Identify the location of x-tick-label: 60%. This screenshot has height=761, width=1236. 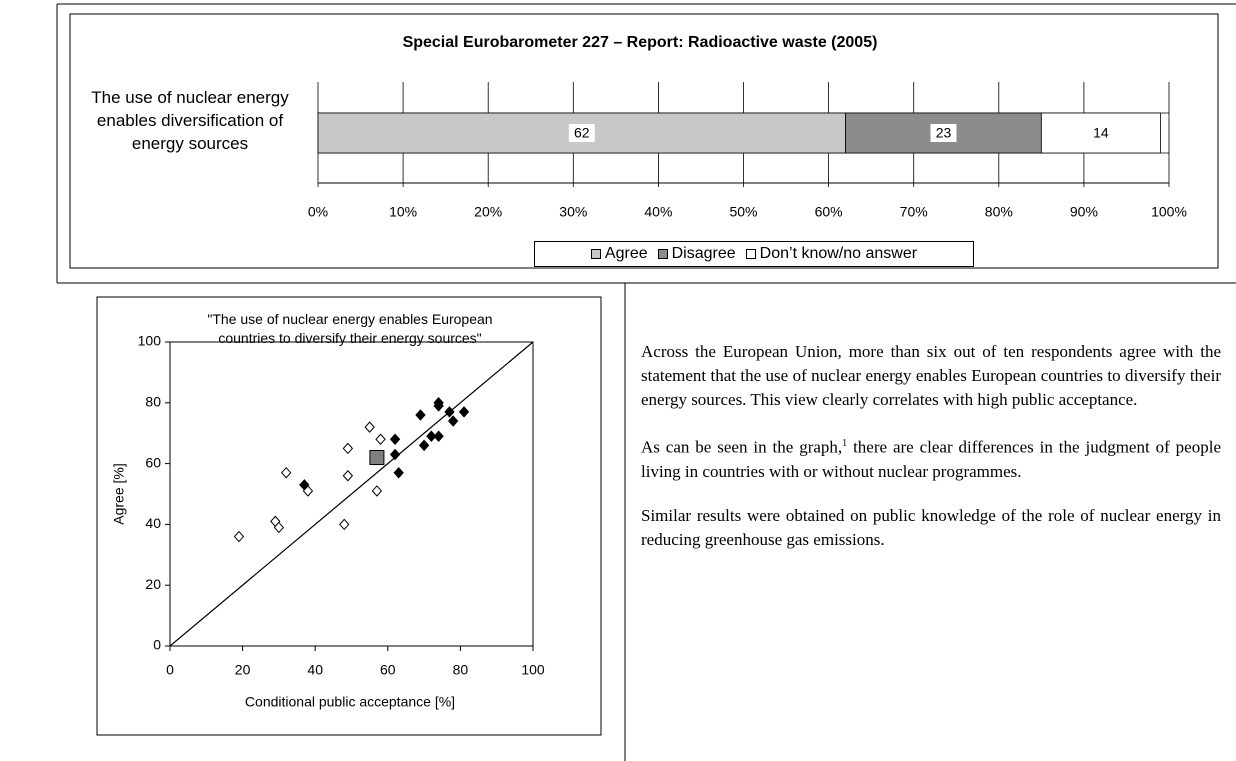
(829, 212).